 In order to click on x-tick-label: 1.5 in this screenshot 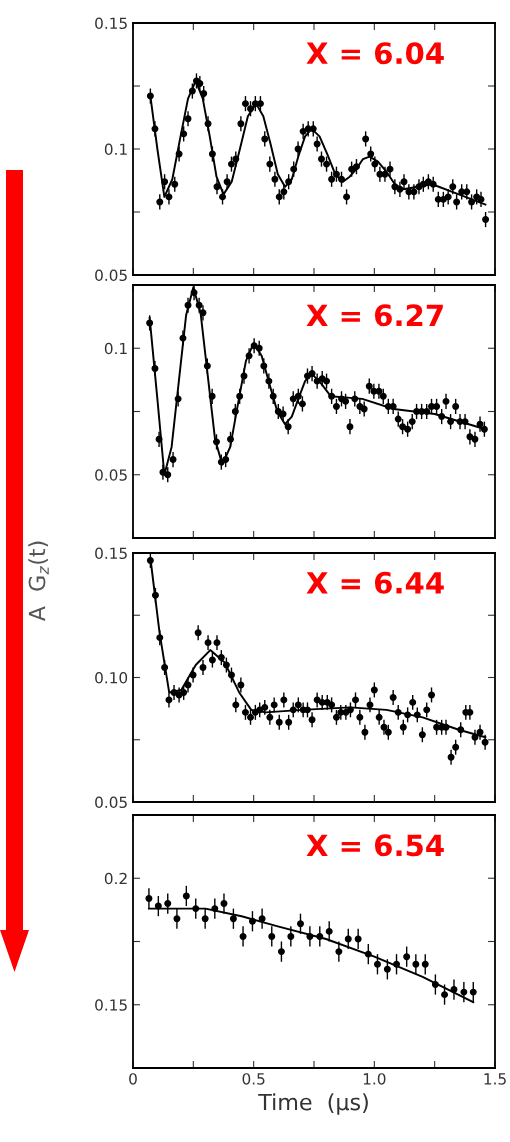, I will do `click(495, 1079)`.